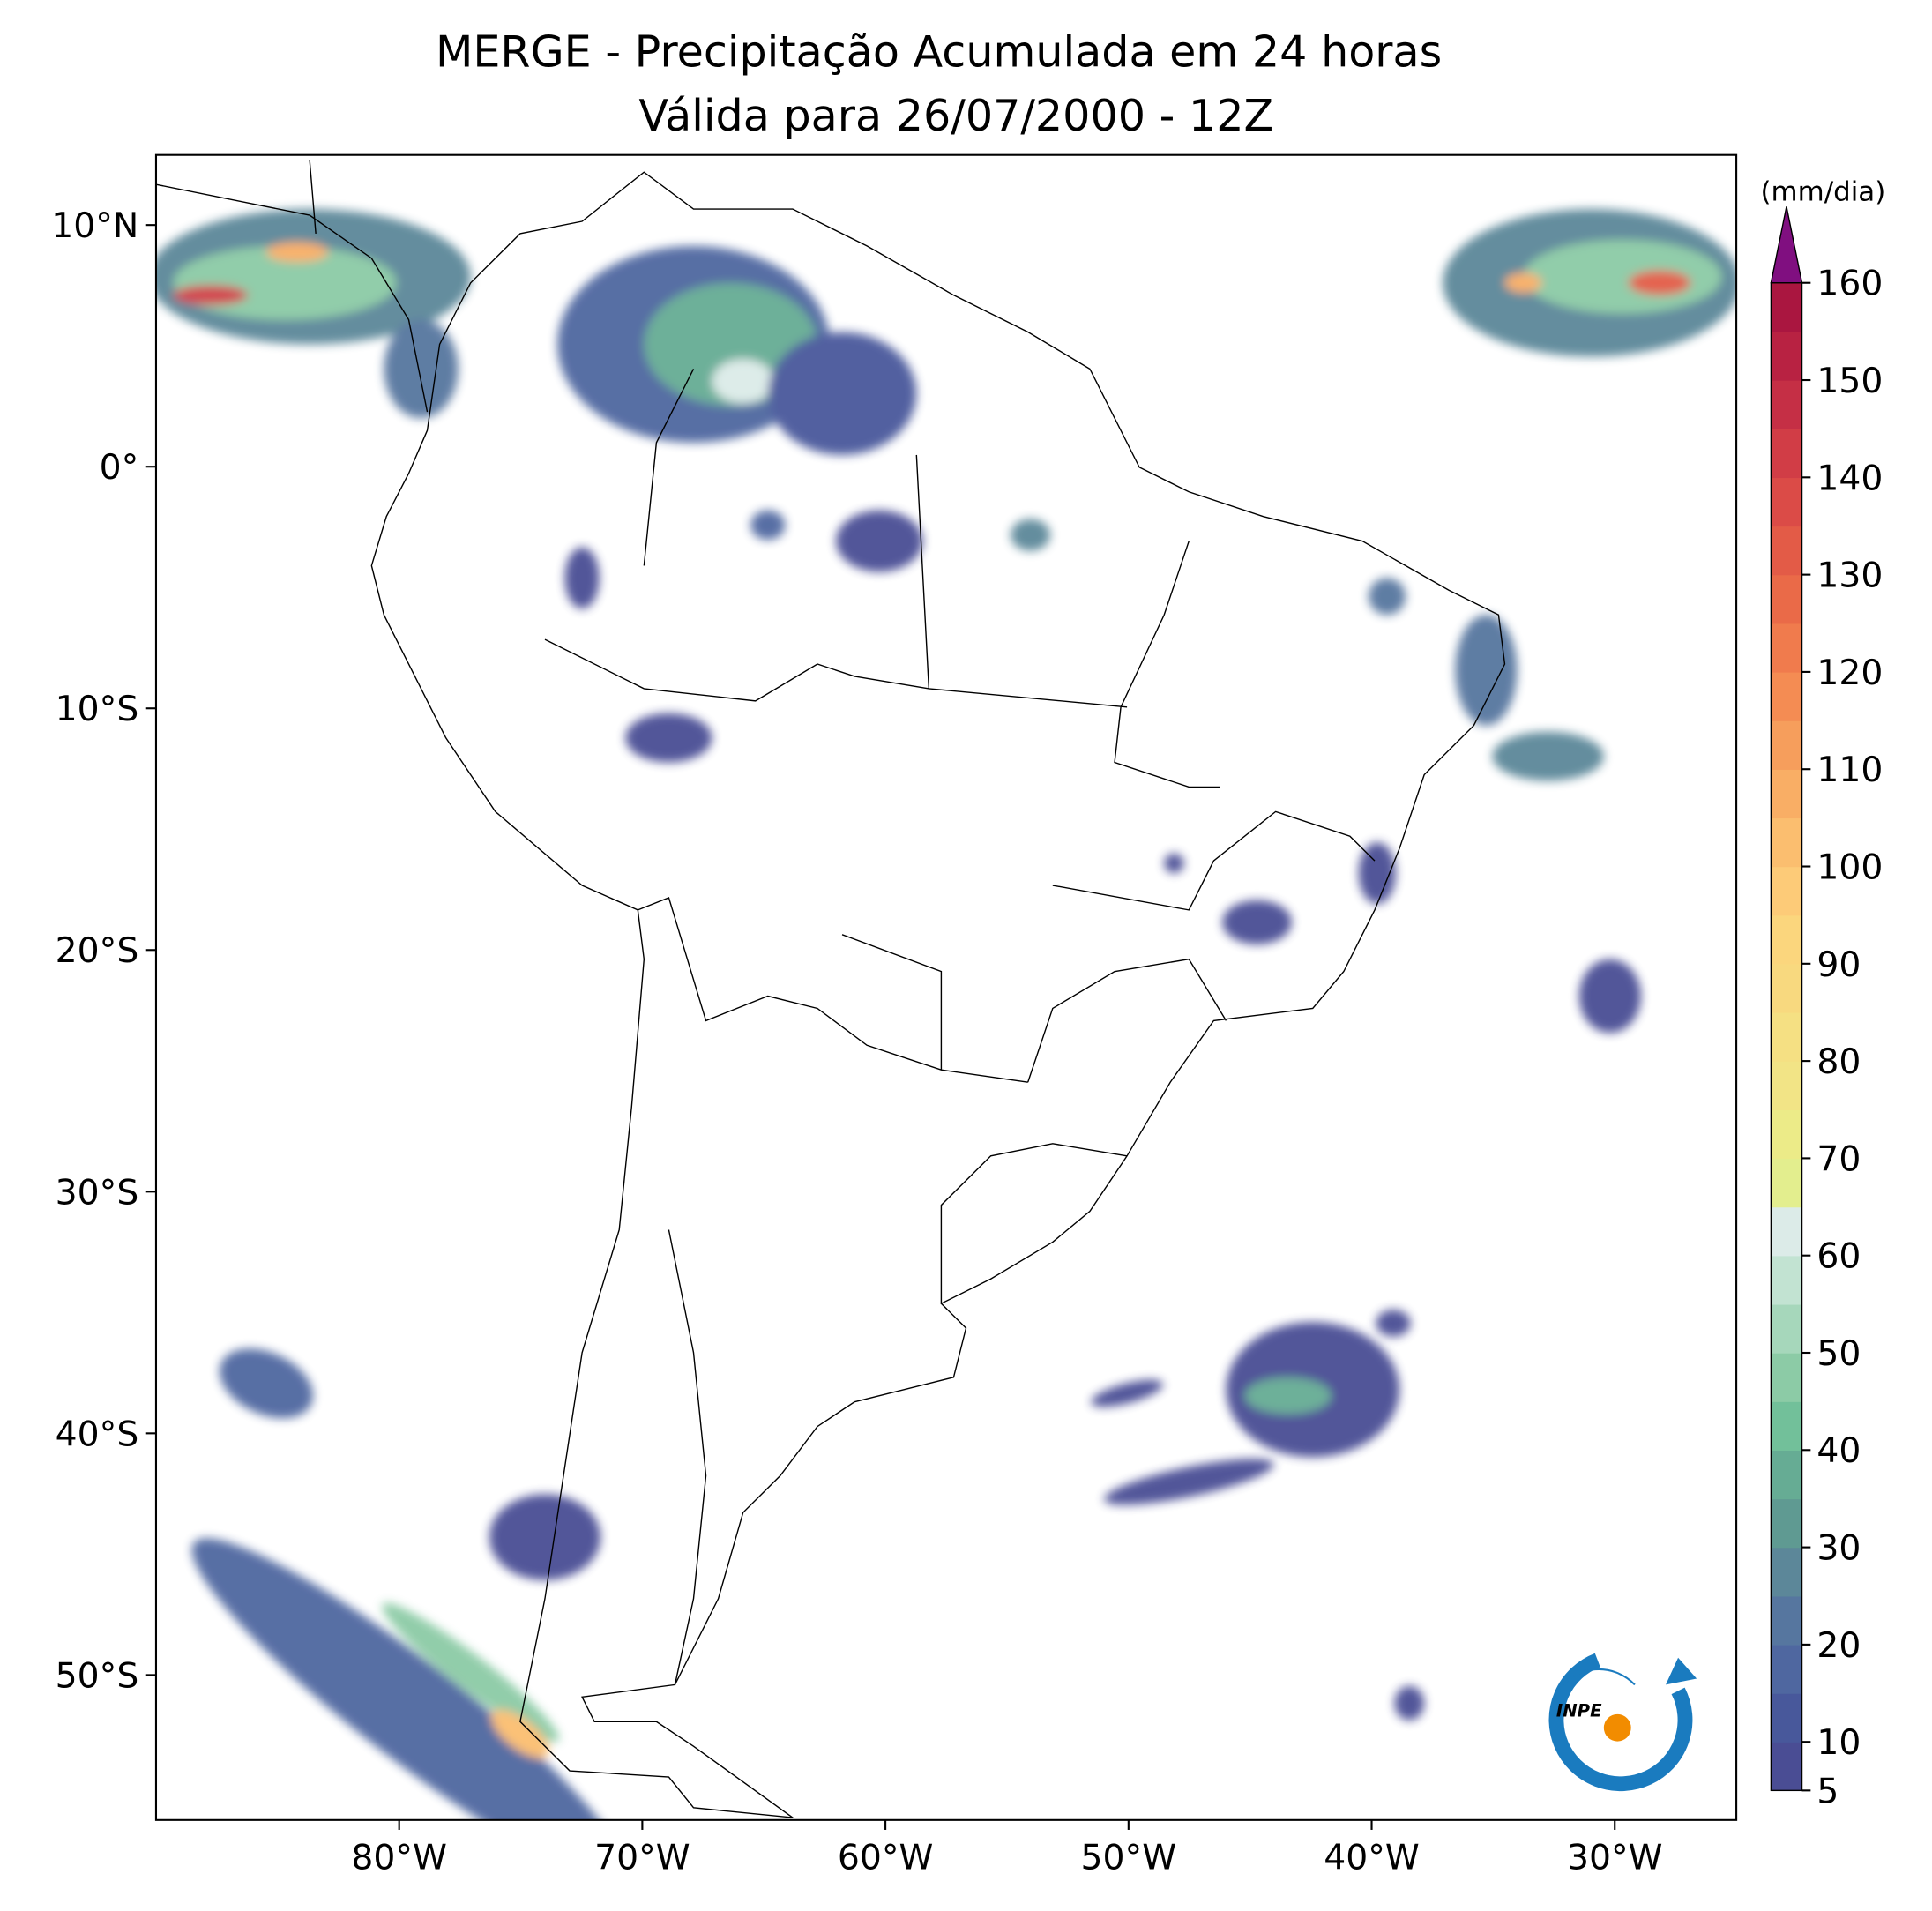 The image size is (1932, 1911). Describe the element at coordinates (1838, 1159) in the screenshot. I see `colorbar-tick-label: 70` at that location.